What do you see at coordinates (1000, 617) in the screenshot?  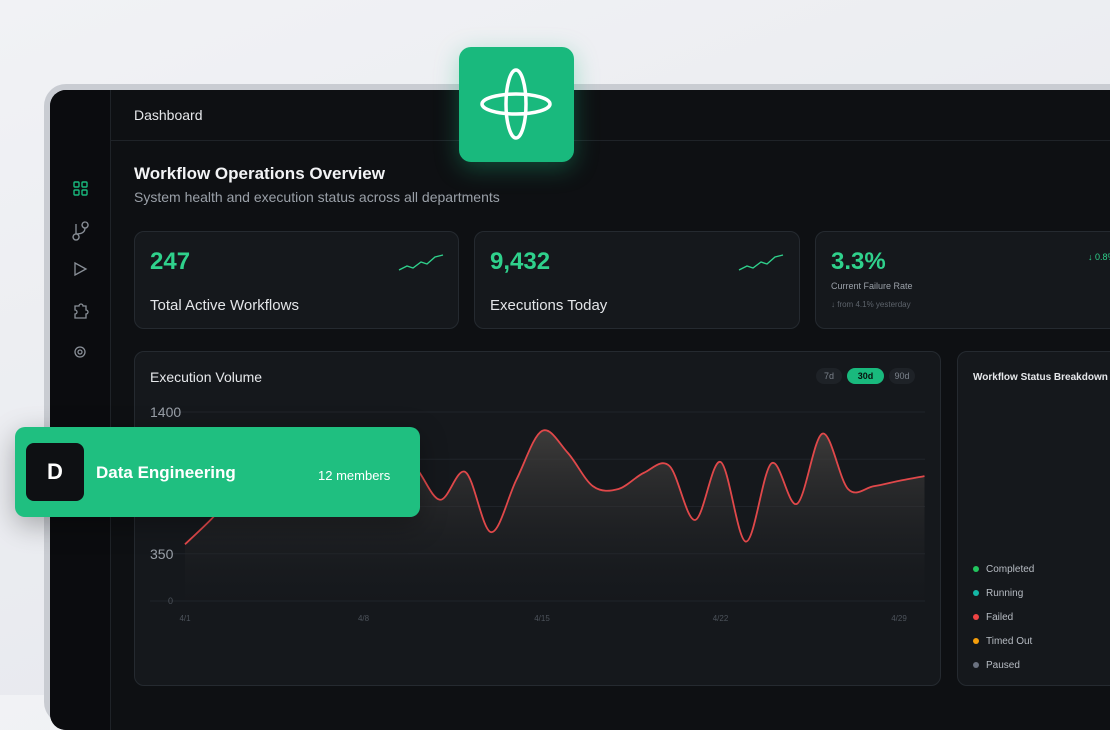 I see `legend-label: Failed` at bounding box center [1000, 617].